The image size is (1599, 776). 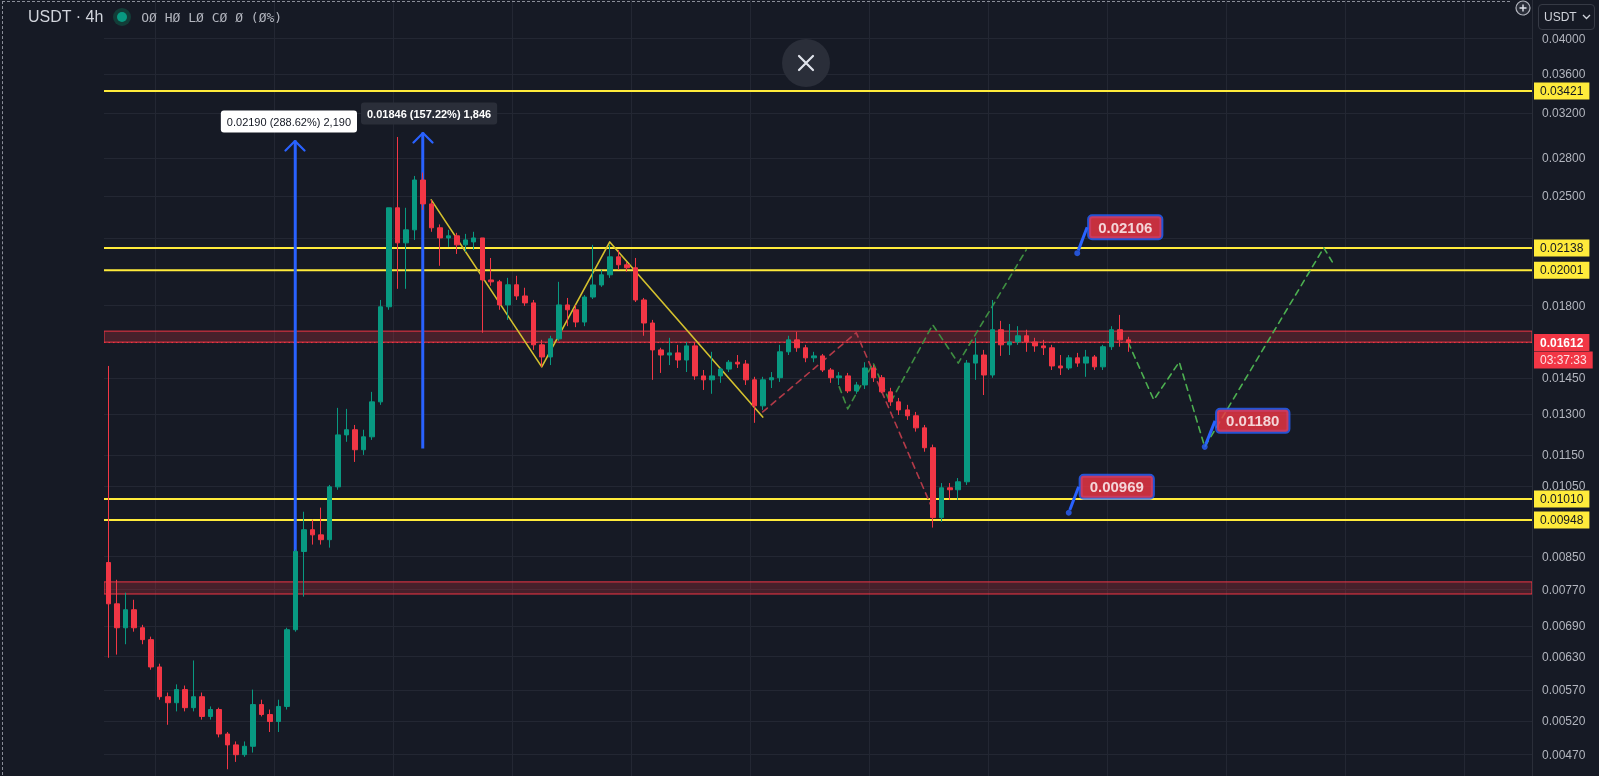 What do you see at coordinates (1564, 359) in the screenshot?
I see `text: 03:37:33` at bounding box center [1564, 359].